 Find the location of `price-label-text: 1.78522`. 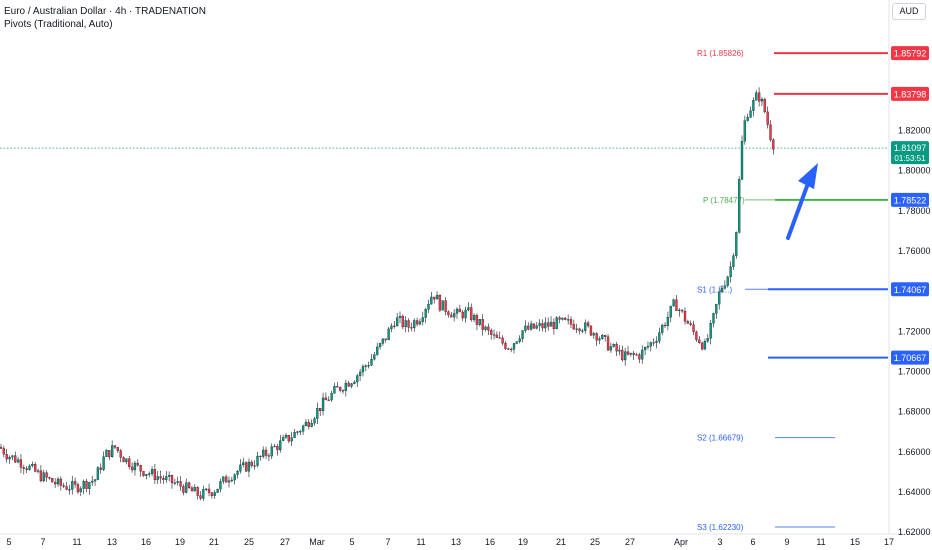

price-label-text: 1.78522 is located at coordinates (910, 200).